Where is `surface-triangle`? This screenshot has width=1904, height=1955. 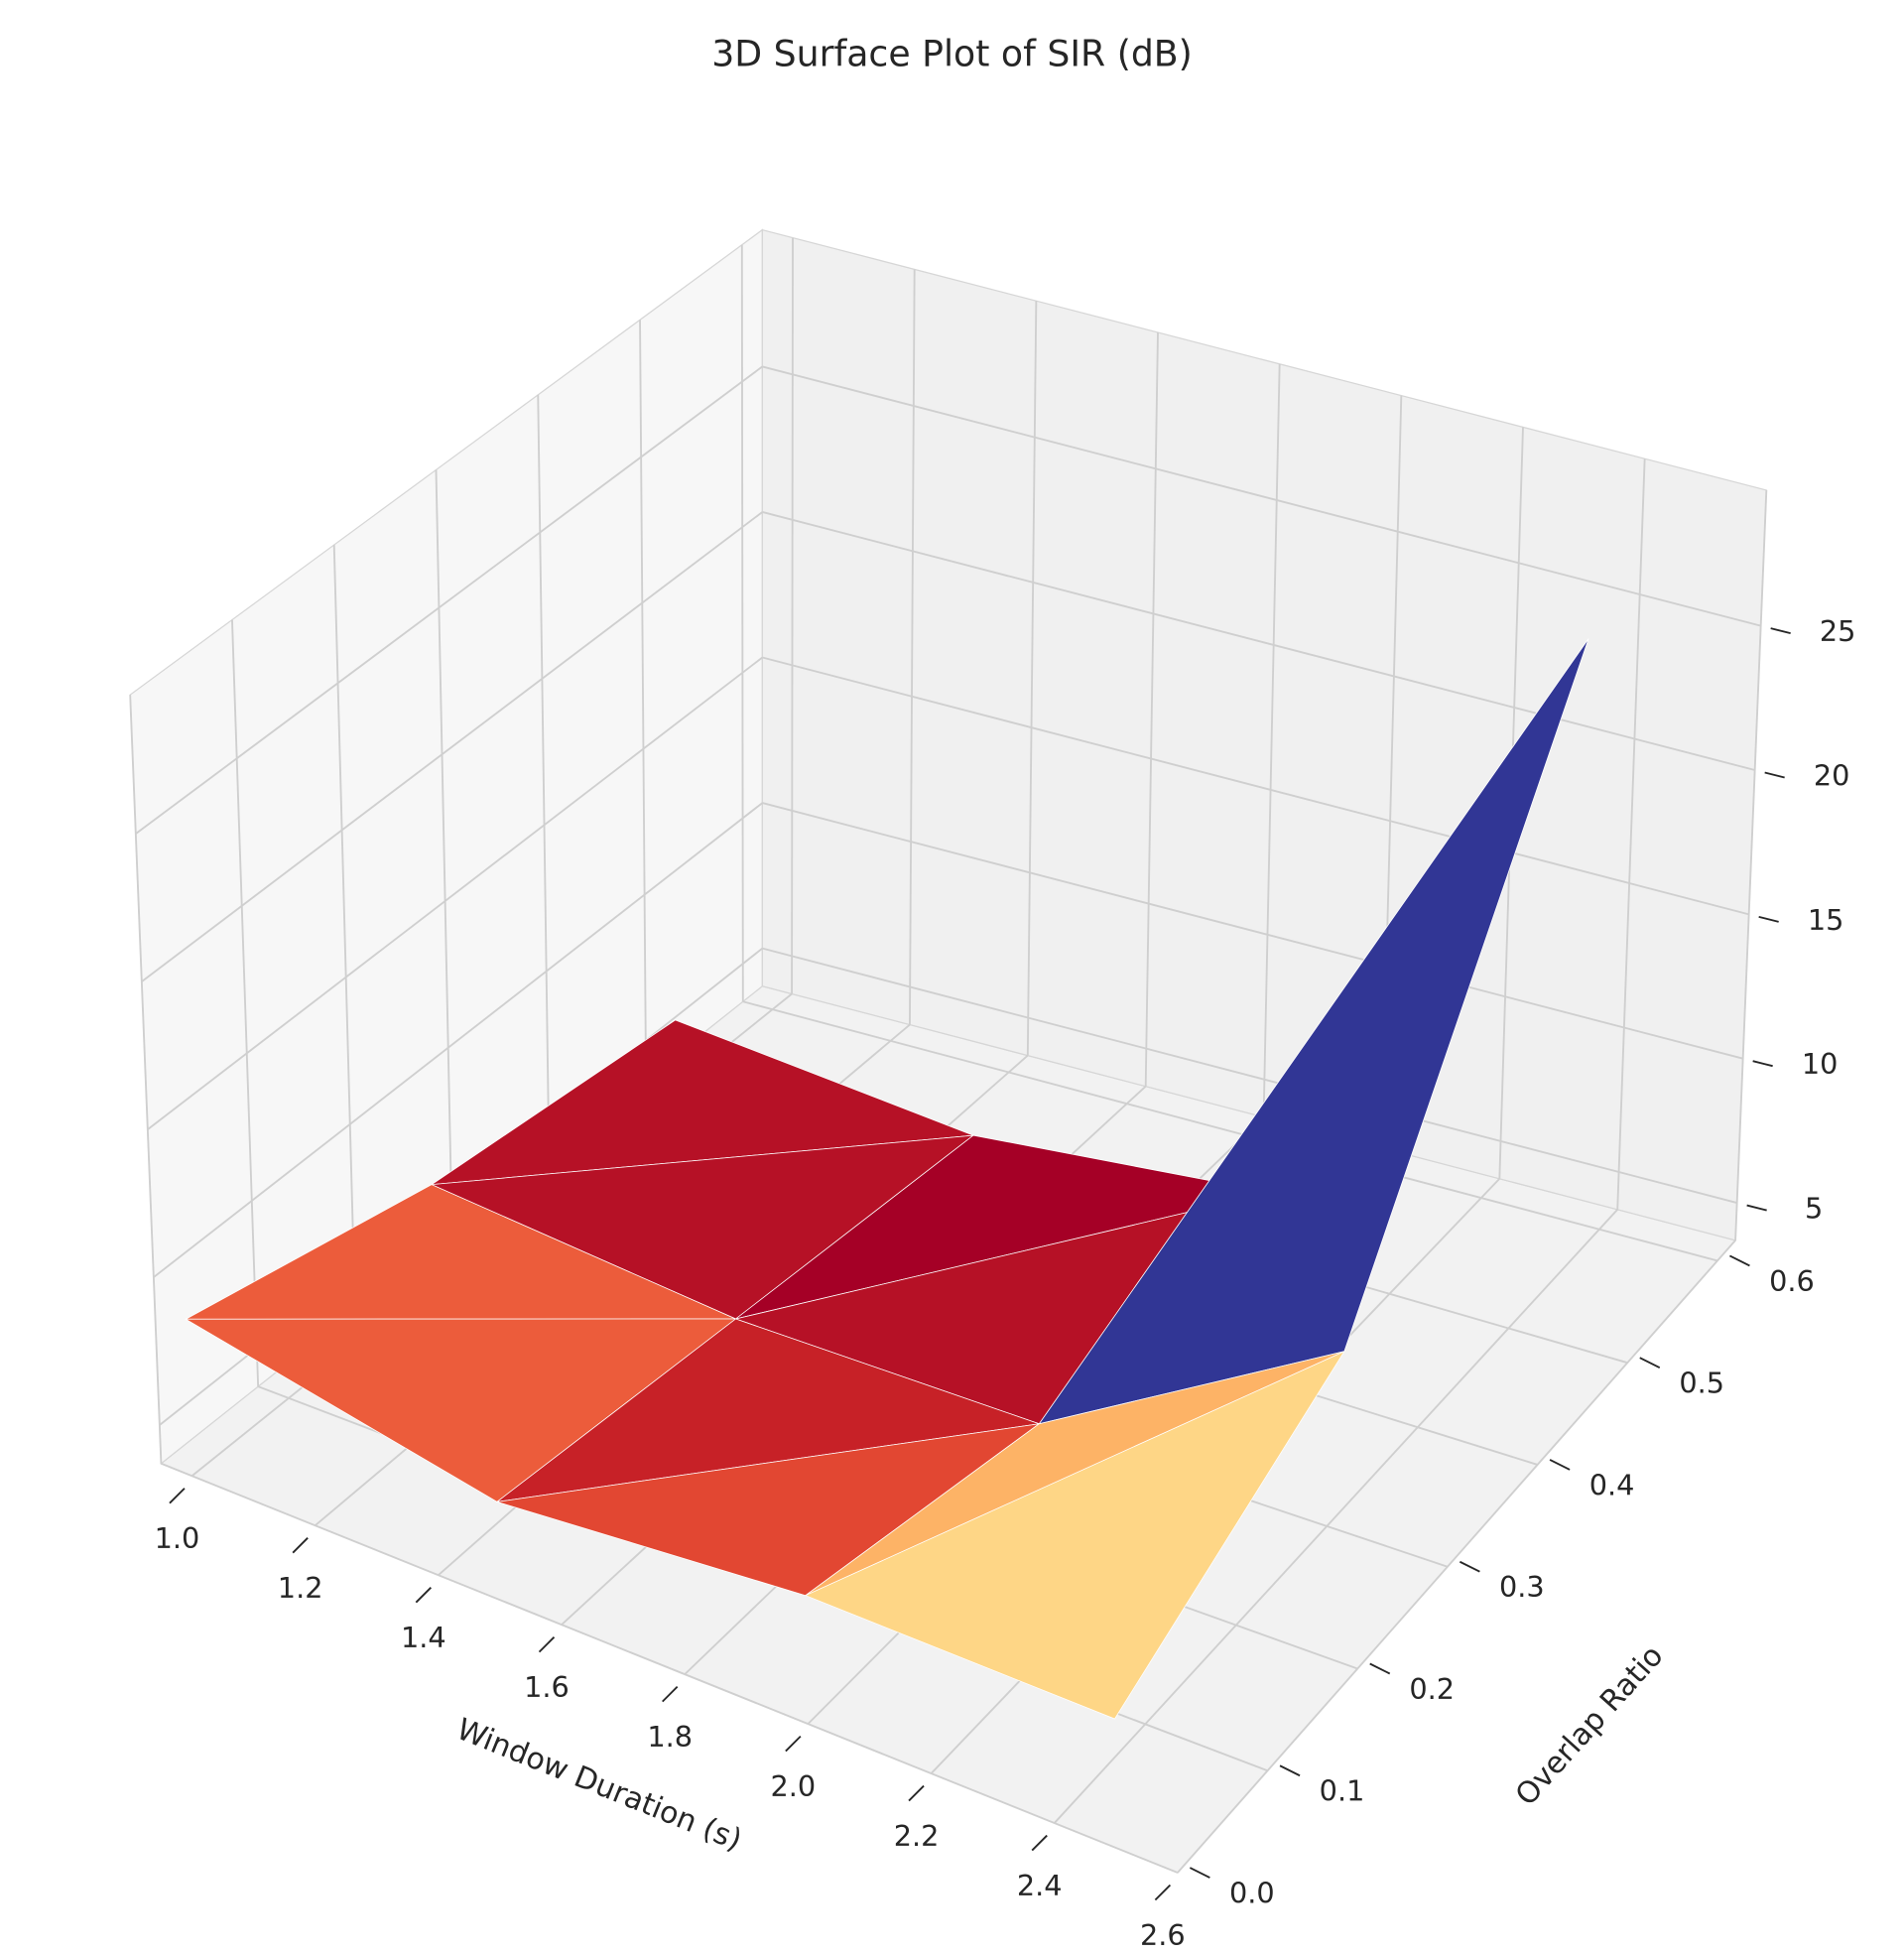
surface-triangle is located at coordinates (1074, 1535).